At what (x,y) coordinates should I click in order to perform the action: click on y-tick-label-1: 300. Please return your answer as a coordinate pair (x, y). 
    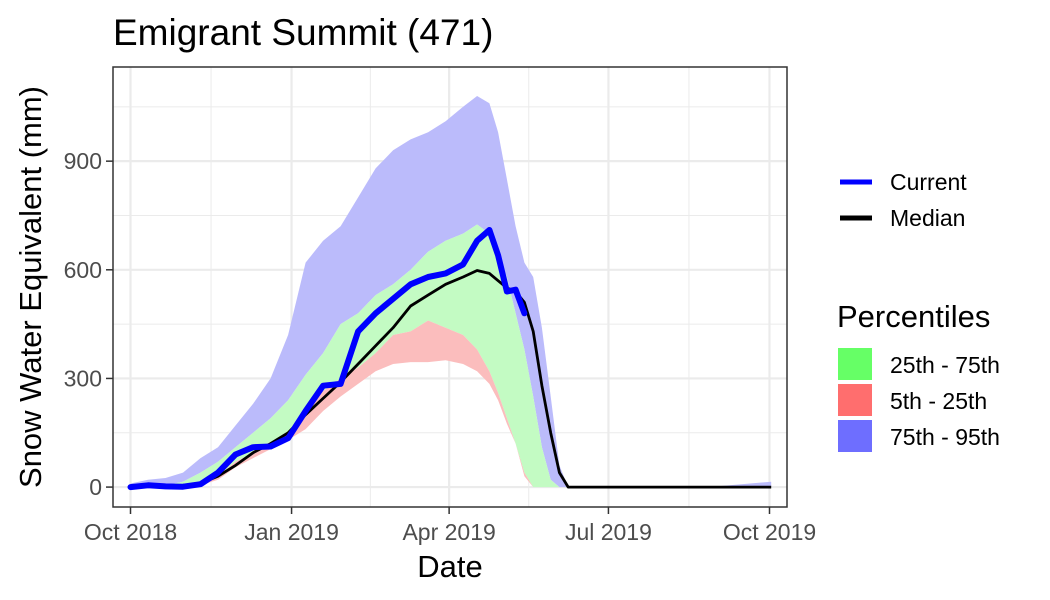
    Looking at the image, I should click on (83, 378).